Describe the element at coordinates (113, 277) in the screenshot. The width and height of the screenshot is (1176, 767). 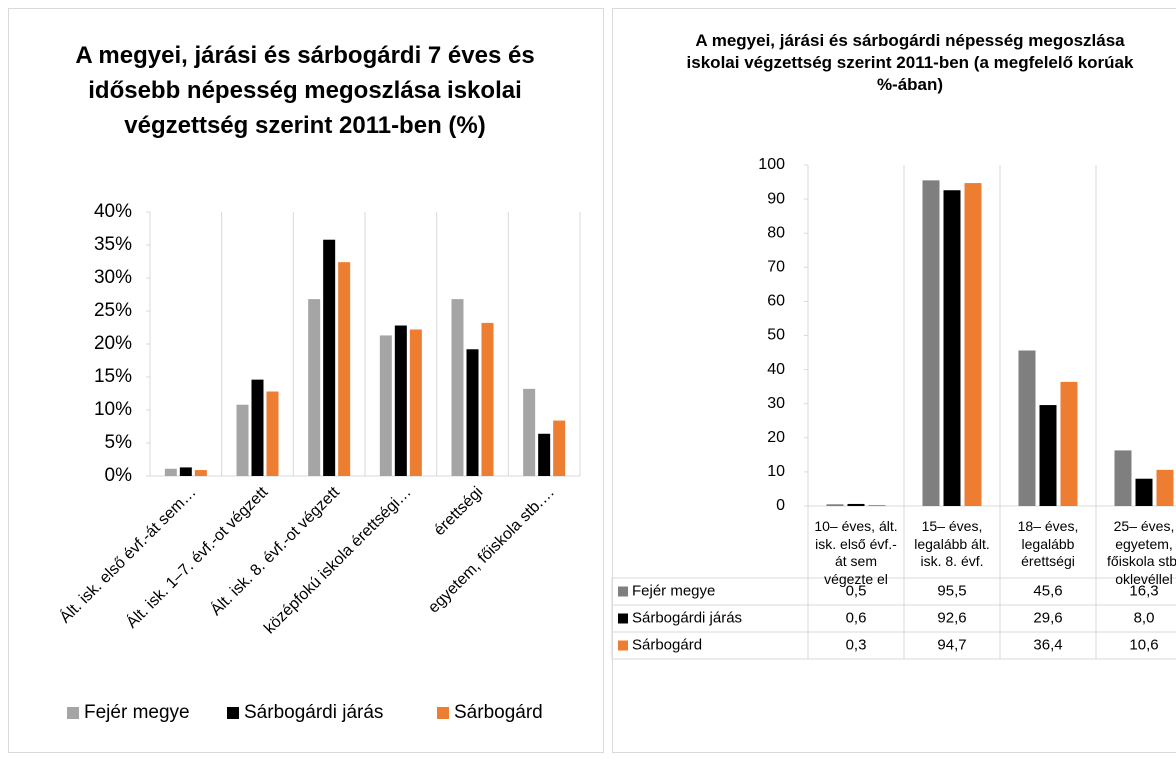
I see `y-tick-label: 30%` at that location.